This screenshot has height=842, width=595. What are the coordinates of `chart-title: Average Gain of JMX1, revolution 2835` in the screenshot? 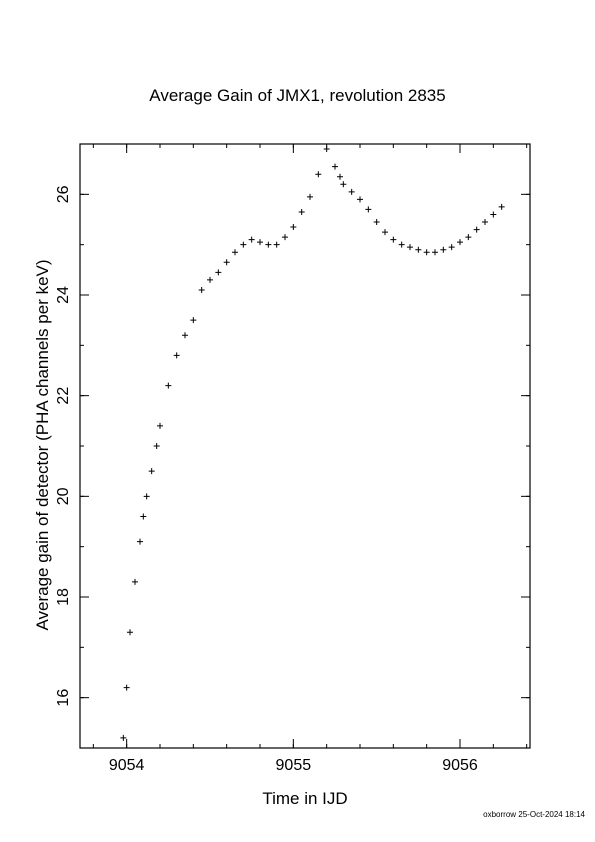 It's located at (297, 95).